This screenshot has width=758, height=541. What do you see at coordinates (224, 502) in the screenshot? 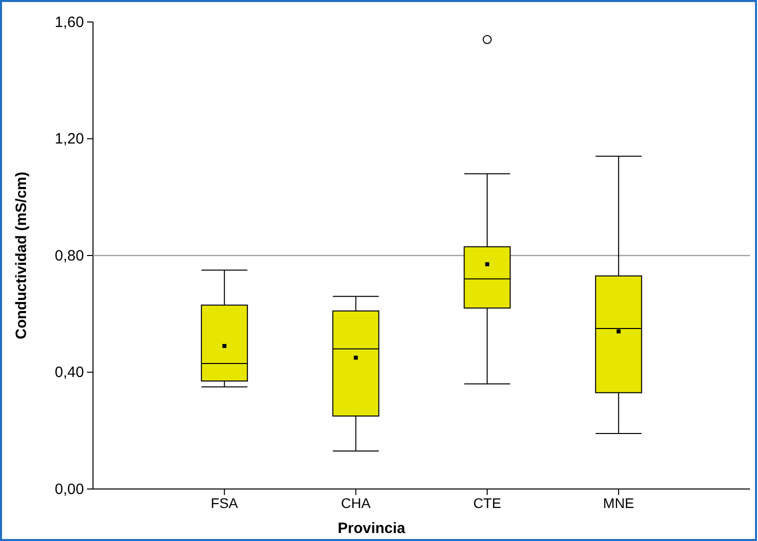
I see `x-tick-label: FSA` at bounding box center [224, 502].